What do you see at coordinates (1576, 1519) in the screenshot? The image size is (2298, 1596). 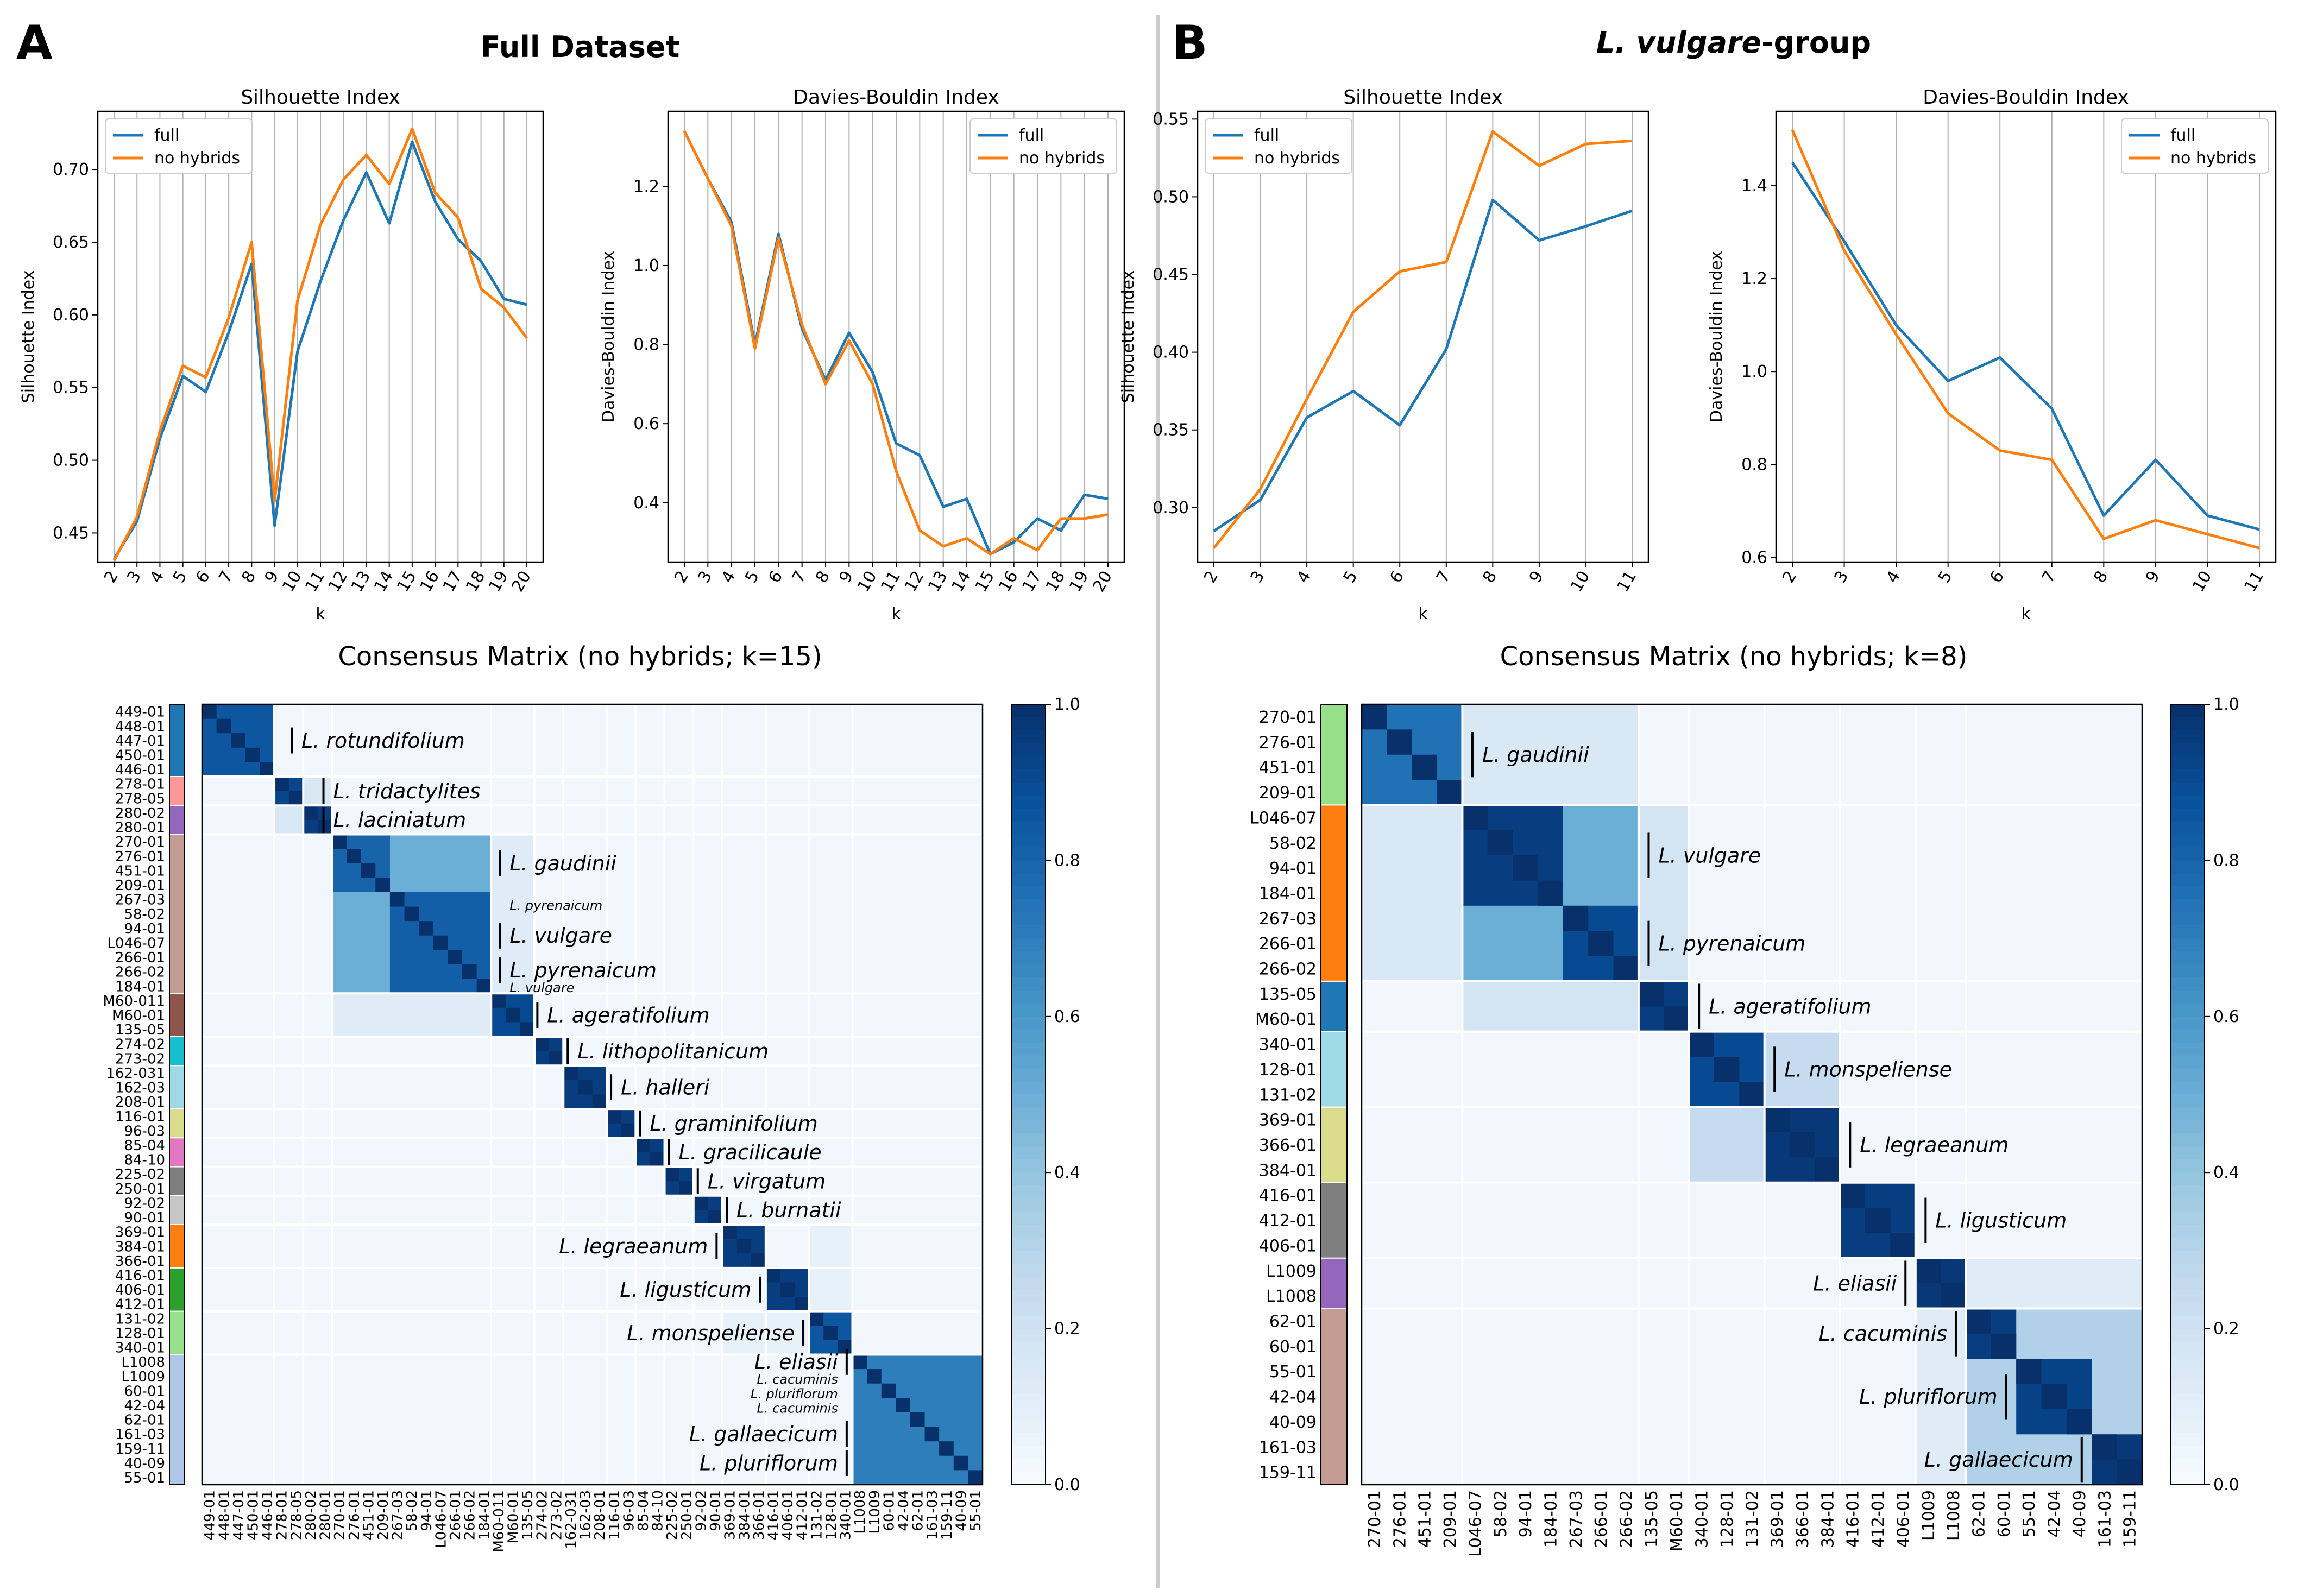 I see `column-label: 267-03` at bounding box center [1576, 1519].